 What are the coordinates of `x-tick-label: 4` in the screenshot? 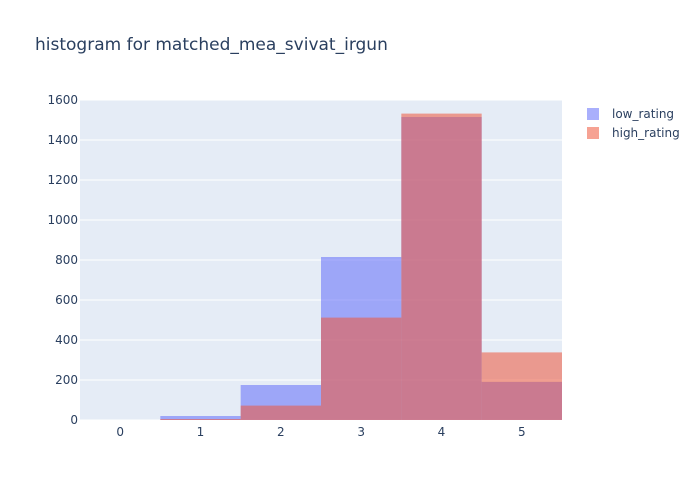 It's located at (442, 432).